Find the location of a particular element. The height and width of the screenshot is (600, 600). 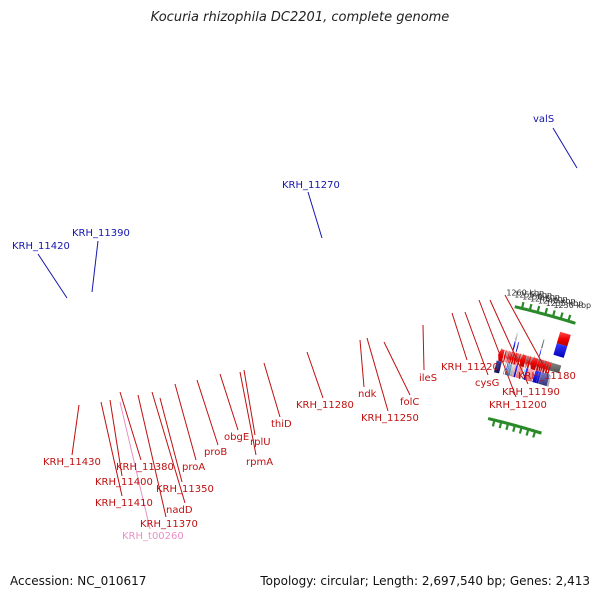

gene-label-krh_11410: KRH_11410 is located at coordinates (124, 503).